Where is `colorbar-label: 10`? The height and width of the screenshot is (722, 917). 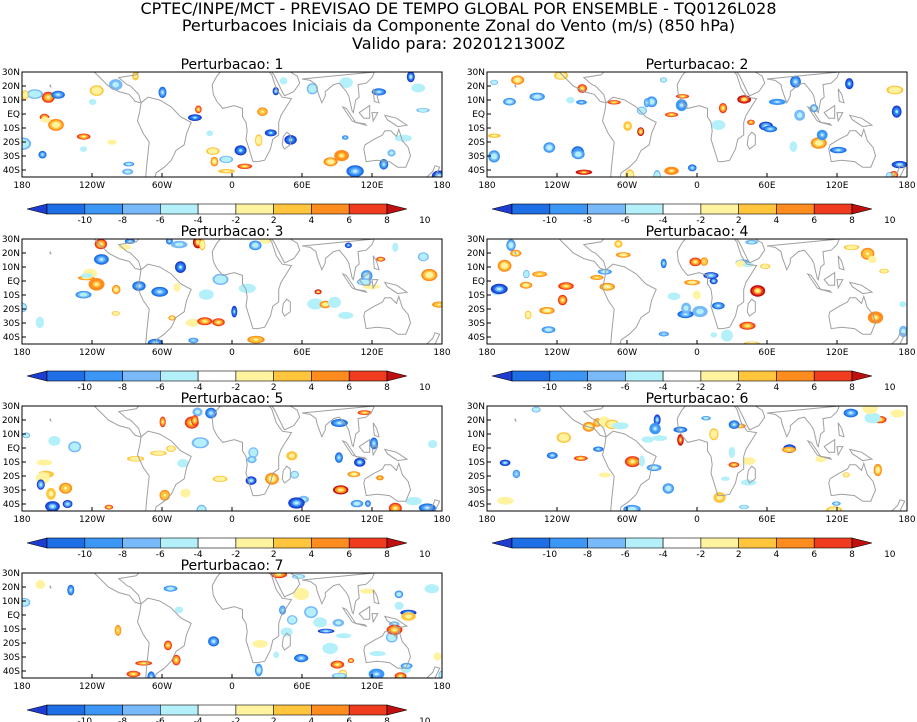
colorbar-label: 10 is located at coordinates (425, 221).